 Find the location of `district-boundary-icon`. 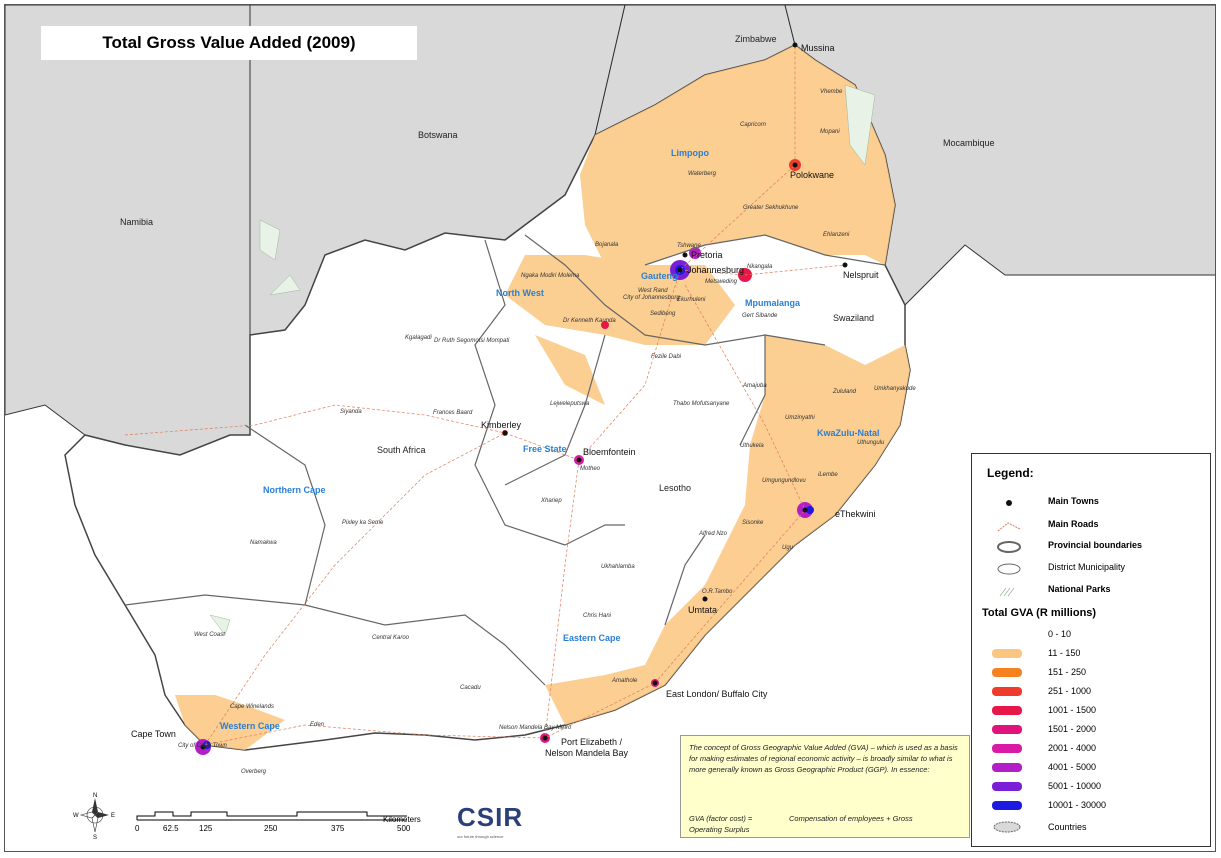

district-boundary-icon is located at coordinates (1009, 569).